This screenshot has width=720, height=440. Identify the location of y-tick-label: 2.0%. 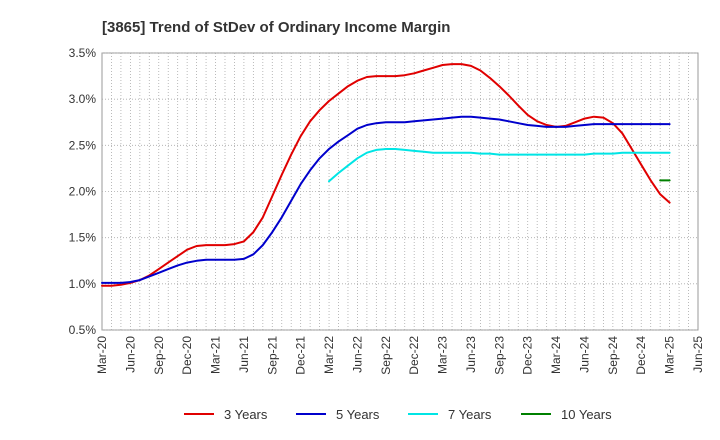
(83, 192).